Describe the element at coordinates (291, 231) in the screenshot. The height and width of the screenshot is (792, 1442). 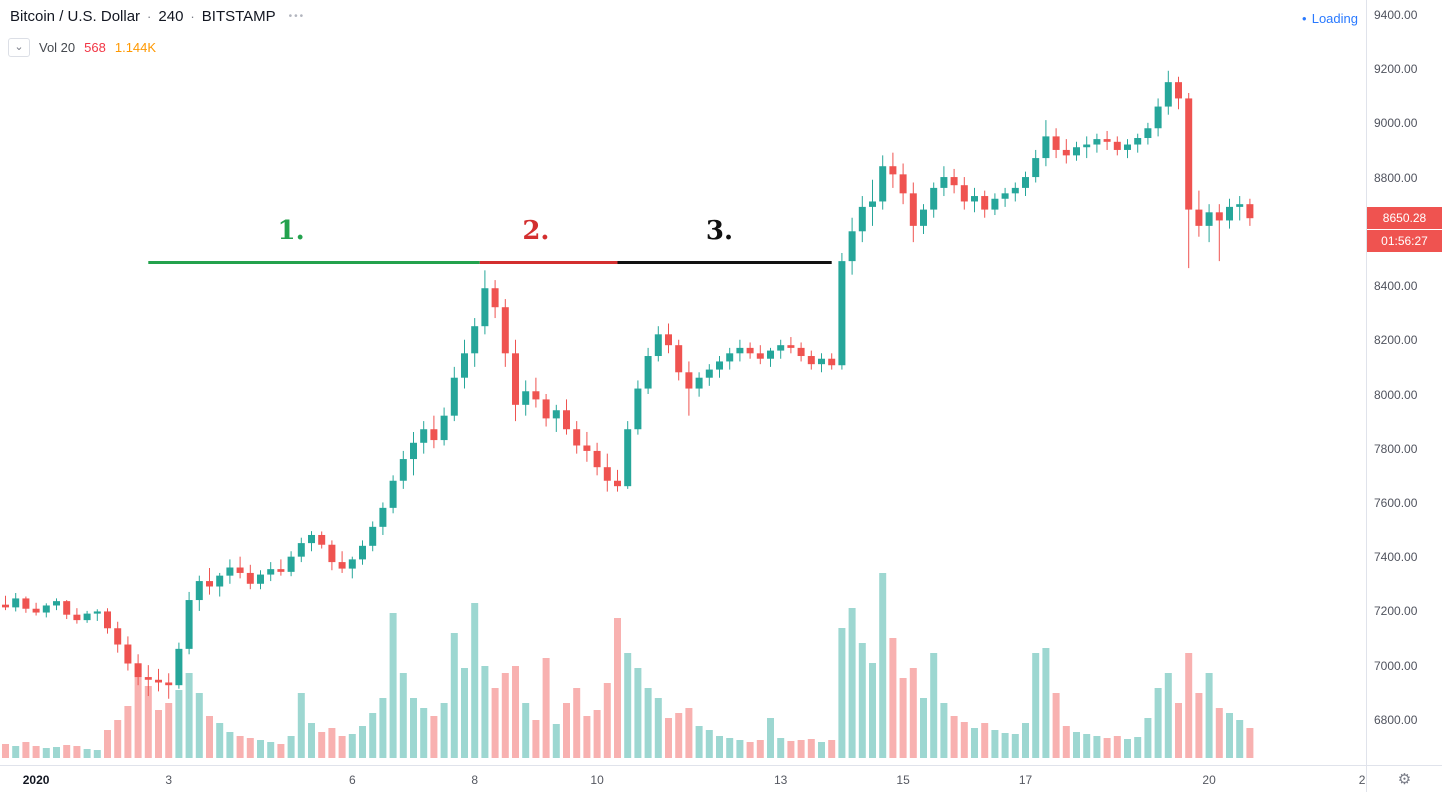
I see `annotation-label-1: 1.` at that location.